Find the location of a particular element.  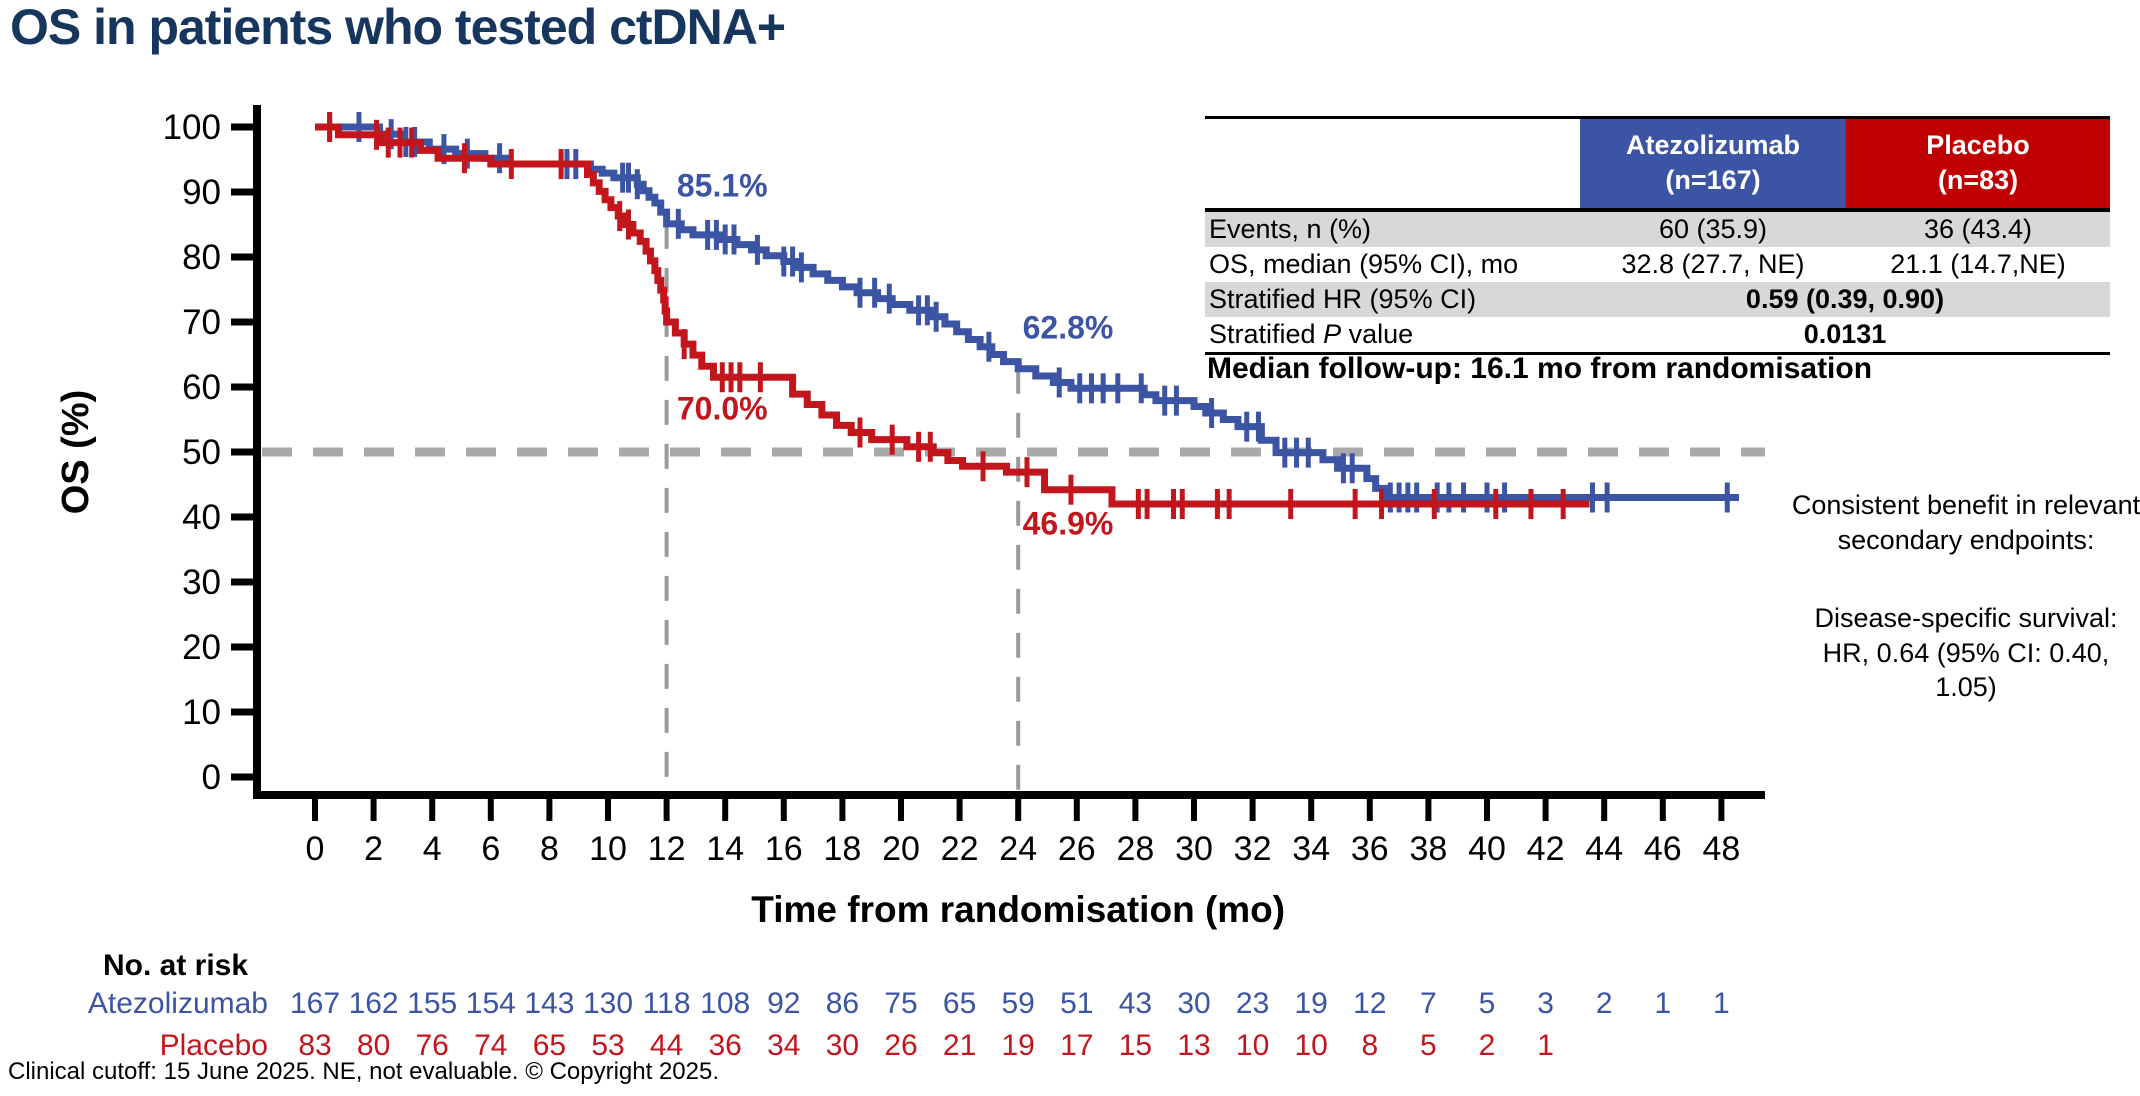

svg-text: 155 is located at coordinates (432, 1003).